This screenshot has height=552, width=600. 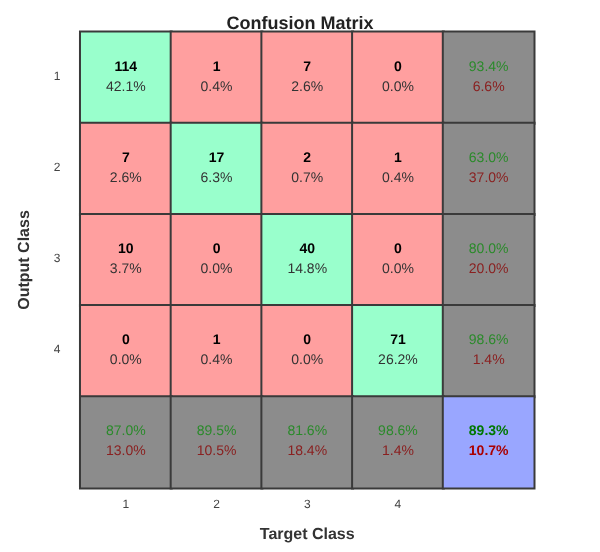 I want to click on chart-title: Confusion Matrix, so click(x=300, y=23).